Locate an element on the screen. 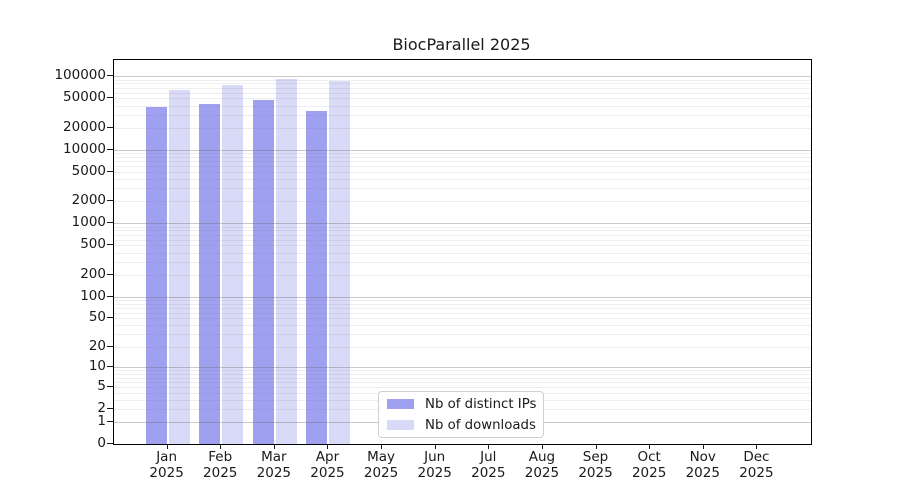 The height and width of the screenshot is (500, 900). x-tick-label: Nov 2025 is located at coordinates (703, 465).